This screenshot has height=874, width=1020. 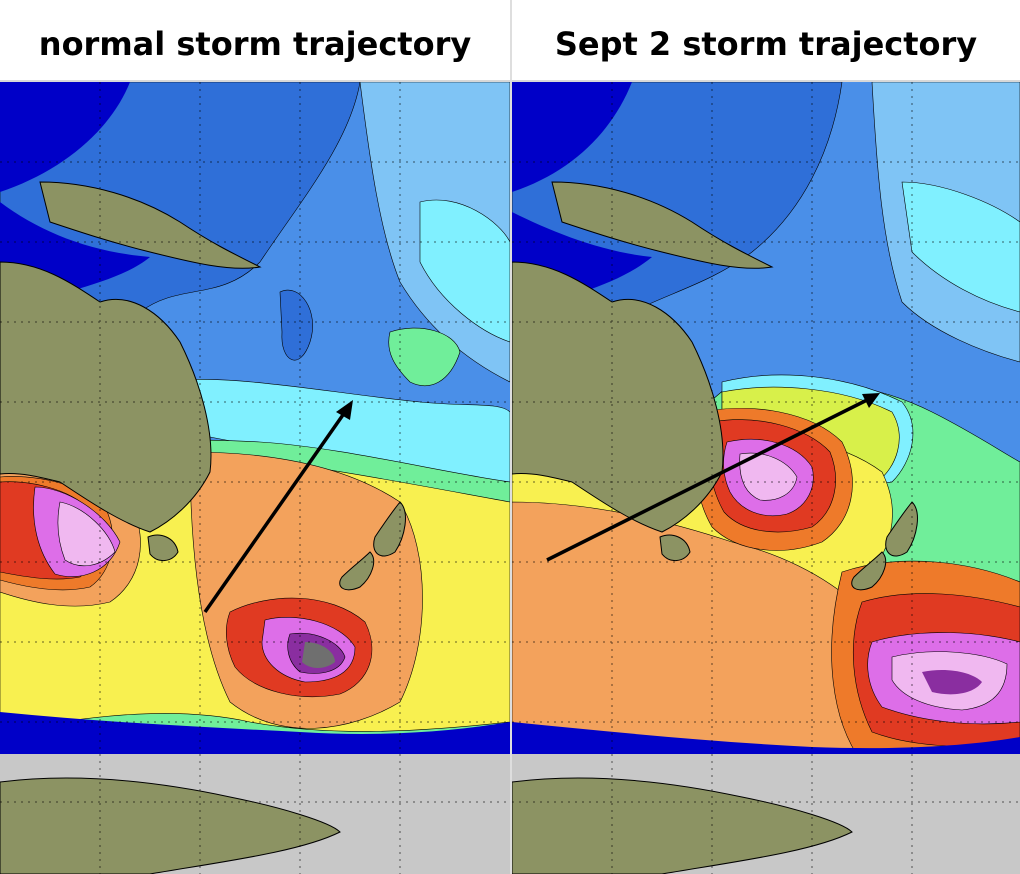 I want to click on panel-divider, so click(x=511, y=437).